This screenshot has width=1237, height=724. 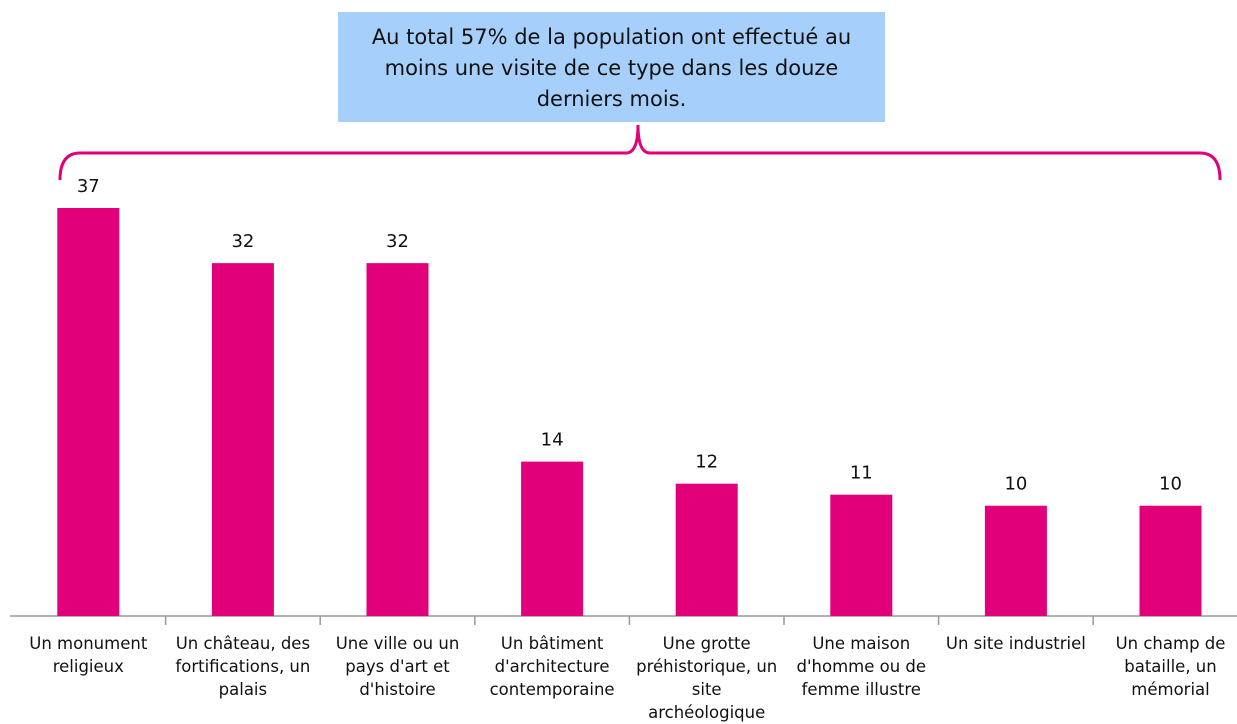 I want to click on value-label: 11, so click(x=861, y=473).